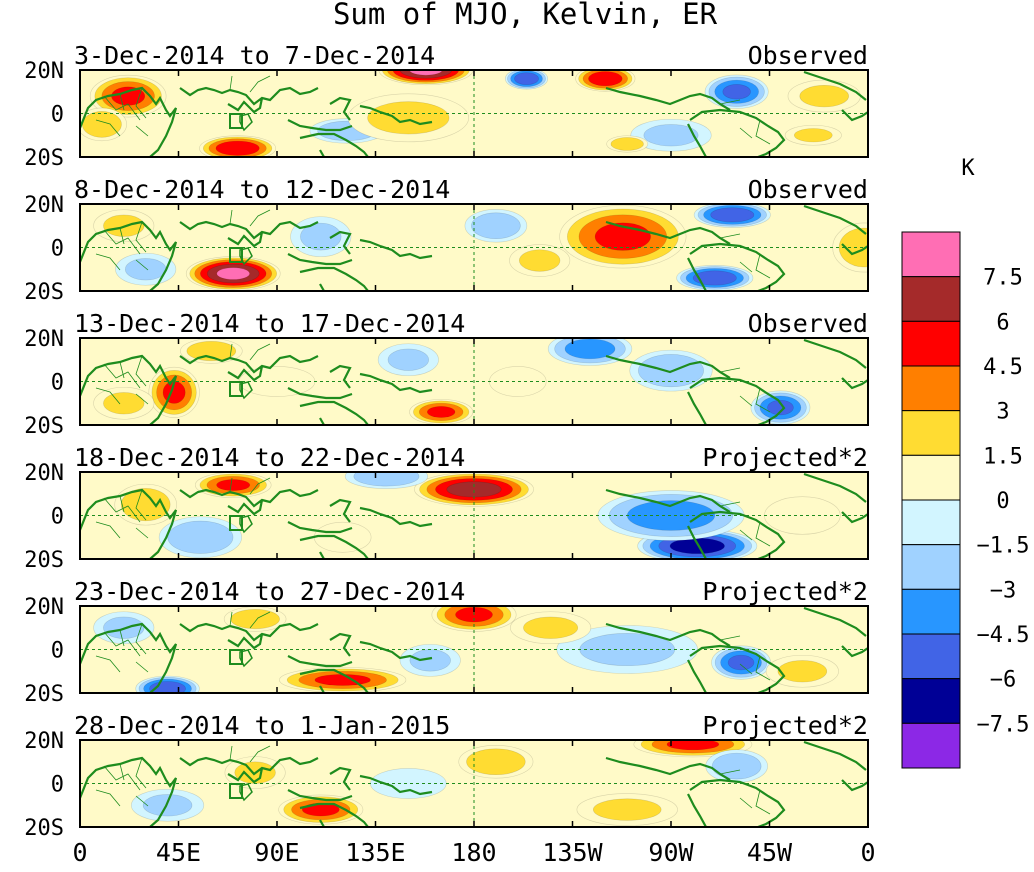 The image size is (1034, 872). I want to click on longitude-label: 135W, so click(572, 852).